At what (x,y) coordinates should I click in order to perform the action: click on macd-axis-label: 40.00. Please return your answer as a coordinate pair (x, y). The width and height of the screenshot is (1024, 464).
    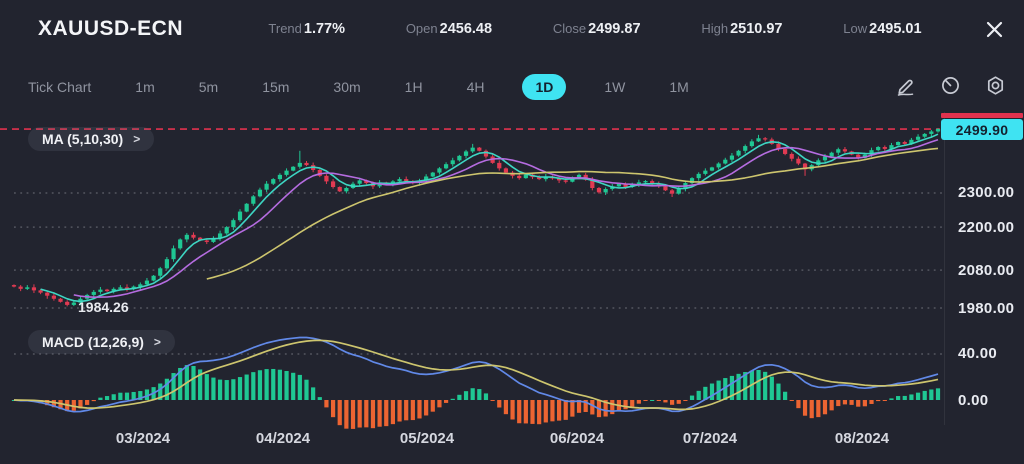
    Looking at the image, I should click on (978, 353).